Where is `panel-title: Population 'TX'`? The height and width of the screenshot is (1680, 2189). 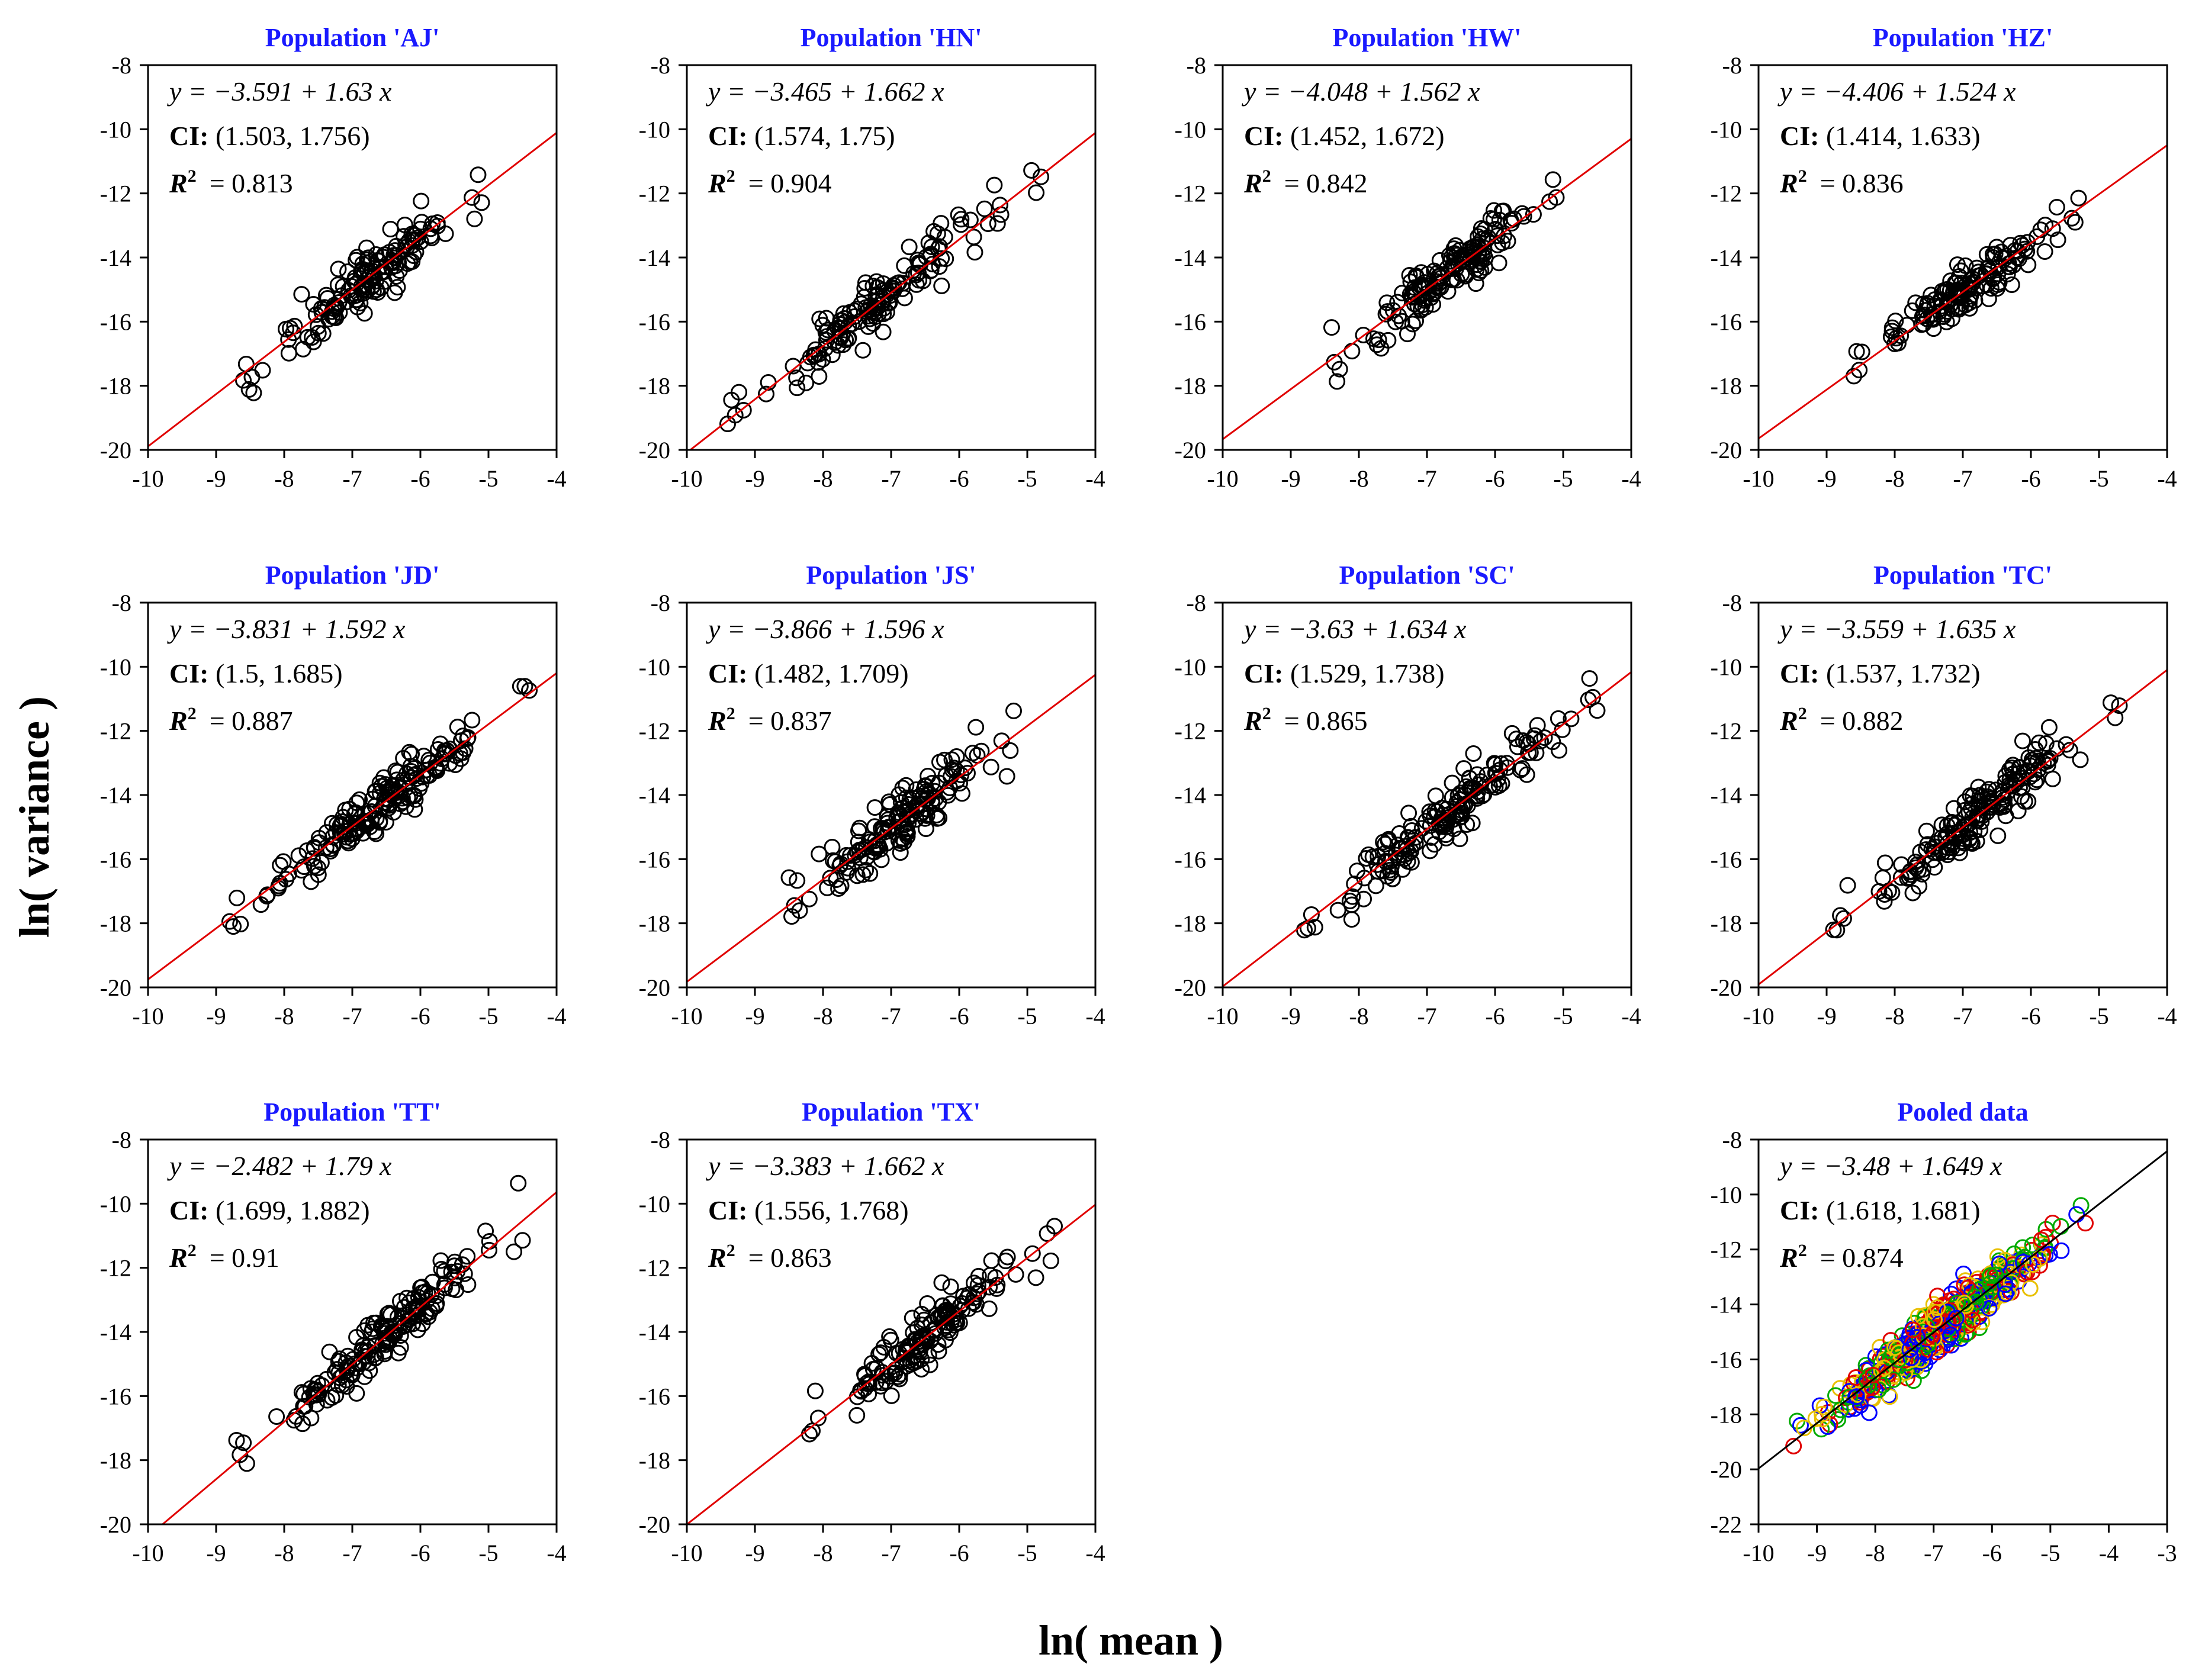 panel-title: Population 'TX' is located at coordinates (891, 1112).